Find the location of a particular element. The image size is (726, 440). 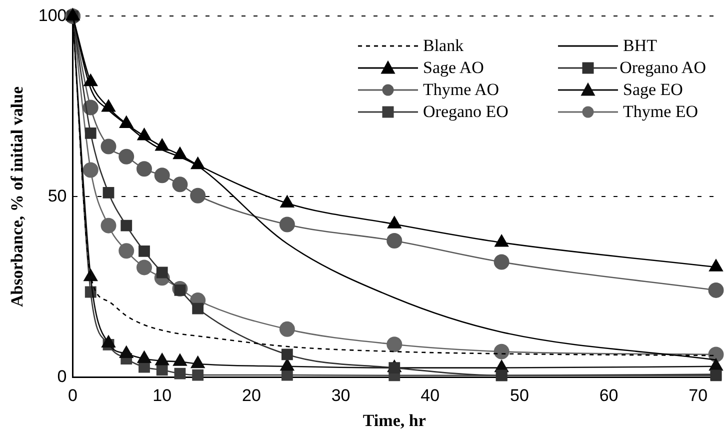

y-tick-label: 0 is located at coordinates (62, 376).